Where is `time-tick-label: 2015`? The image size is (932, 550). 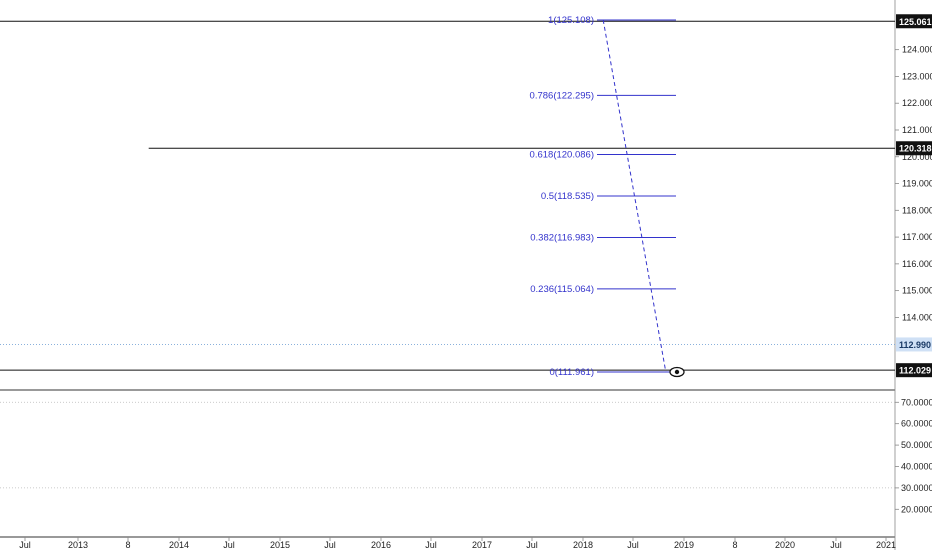
time-tick-label: 2015 is located at coordinates (280, 545).